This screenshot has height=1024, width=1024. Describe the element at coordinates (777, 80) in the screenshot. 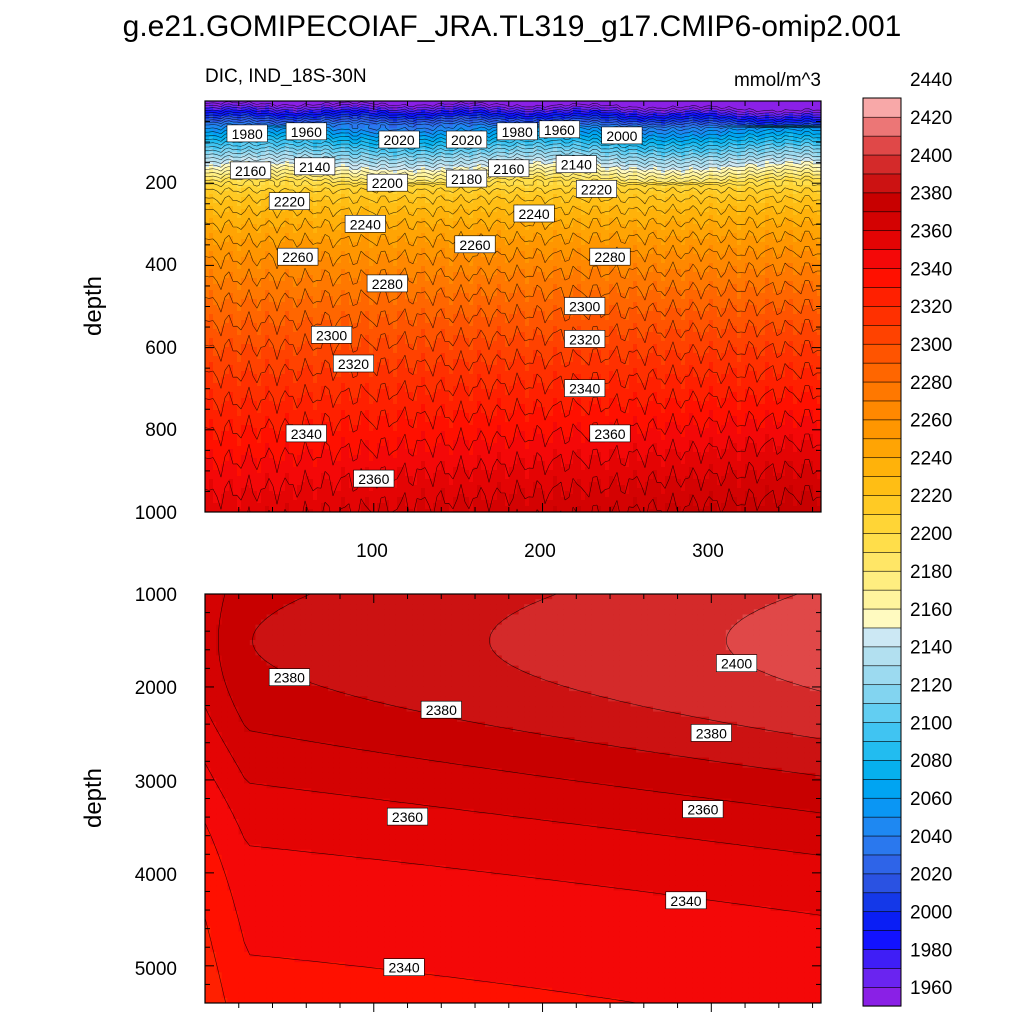

I see `units-label: mmol/m^3` at that location.